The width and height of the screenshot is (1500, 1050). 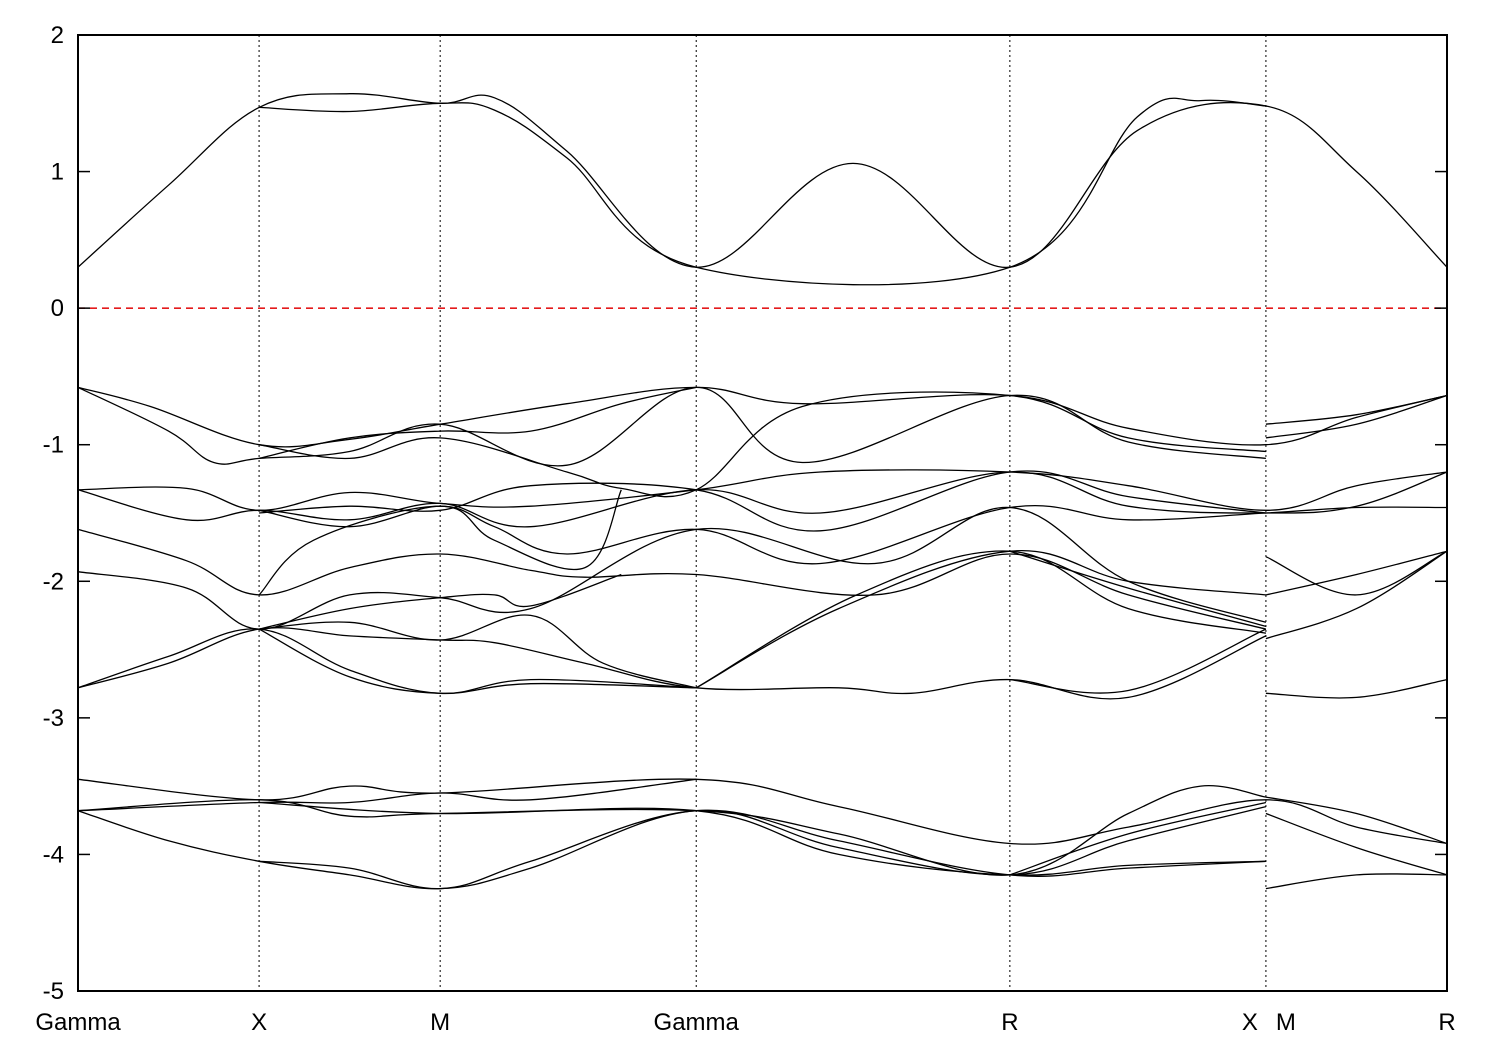 I want to click on y-tick-label: -2, so click(x=53, y=581).